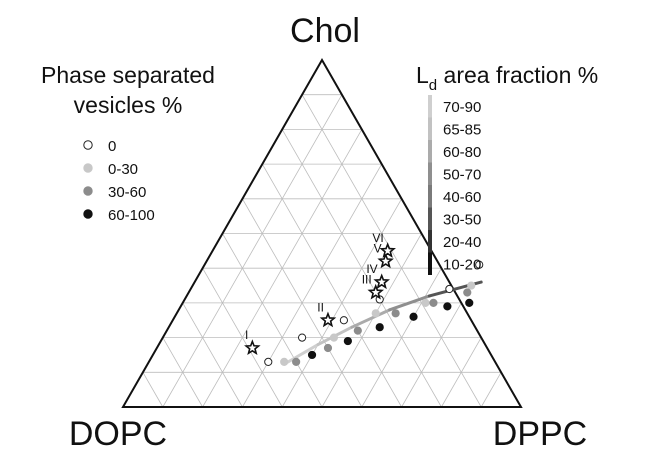 This screenshot has height=452, width=661. I want to click on star-label: V, so click(378, 248).